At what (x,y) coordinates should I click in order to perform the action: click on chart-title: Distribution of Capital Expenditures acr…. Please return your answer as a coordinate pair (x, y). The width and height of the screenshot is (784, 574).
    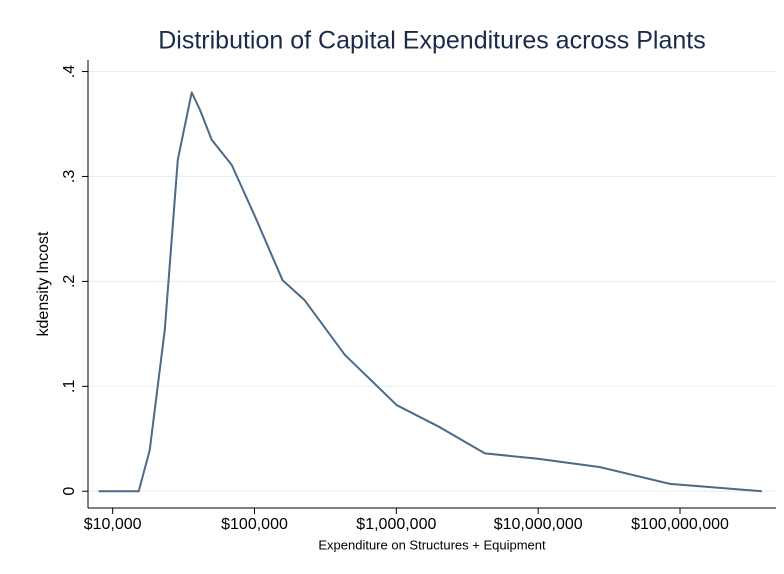
    Looking at the image, I should click on (432, 41).